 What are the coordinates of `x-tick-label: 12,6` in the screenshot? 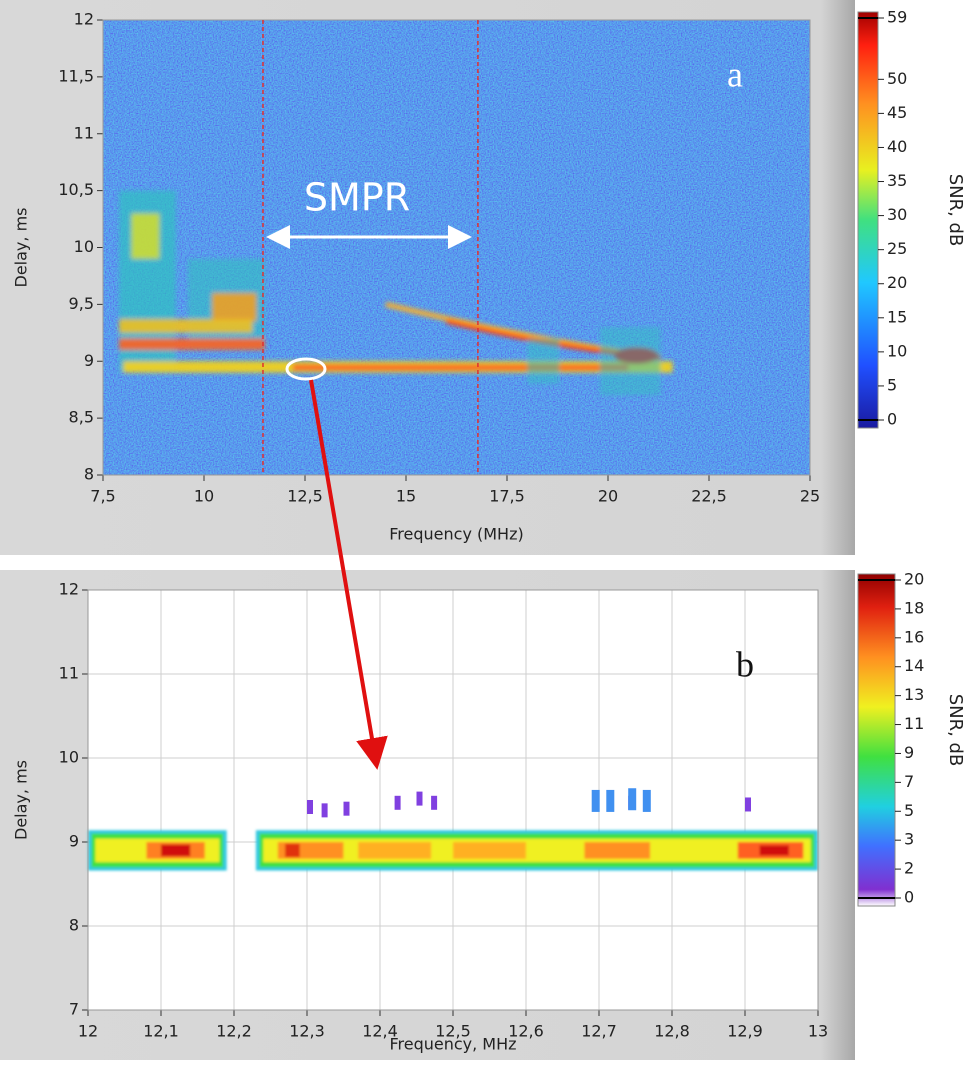 It's located at (526, 1031).